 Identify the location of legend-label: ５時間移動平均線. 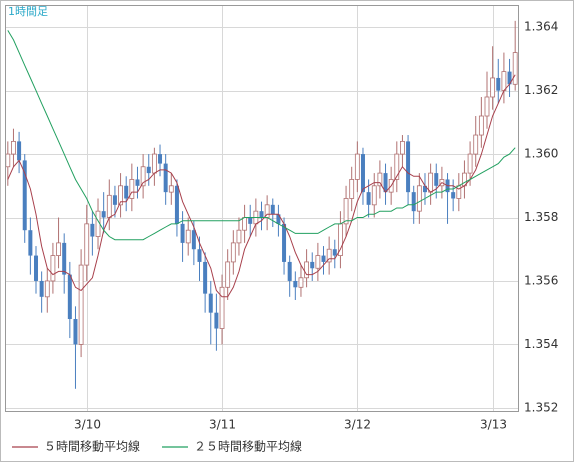
(92, 446).